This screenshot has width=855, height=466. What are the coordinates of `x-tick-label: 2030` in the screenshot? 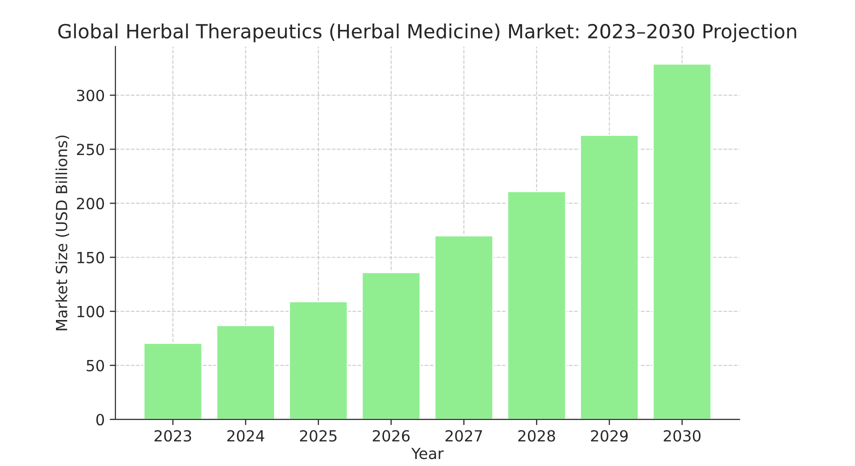 It's located at (682, 436).